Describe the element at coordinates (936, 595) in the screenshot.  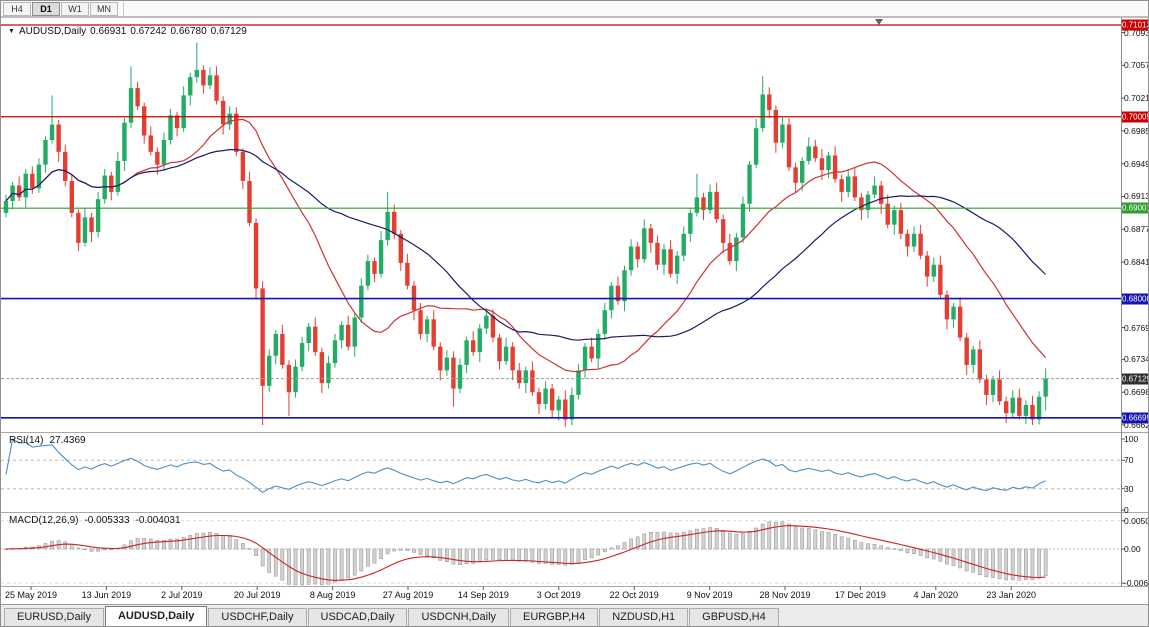
I see `date-axis-label: 4 Jan 2020` at that location.